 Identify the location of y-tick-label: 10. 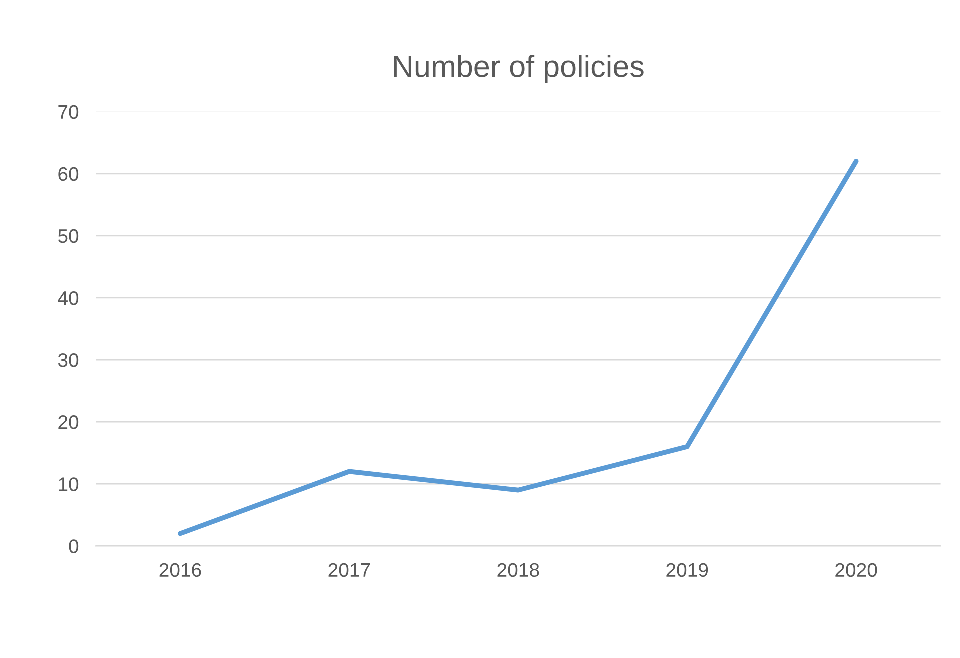
(69, 485).